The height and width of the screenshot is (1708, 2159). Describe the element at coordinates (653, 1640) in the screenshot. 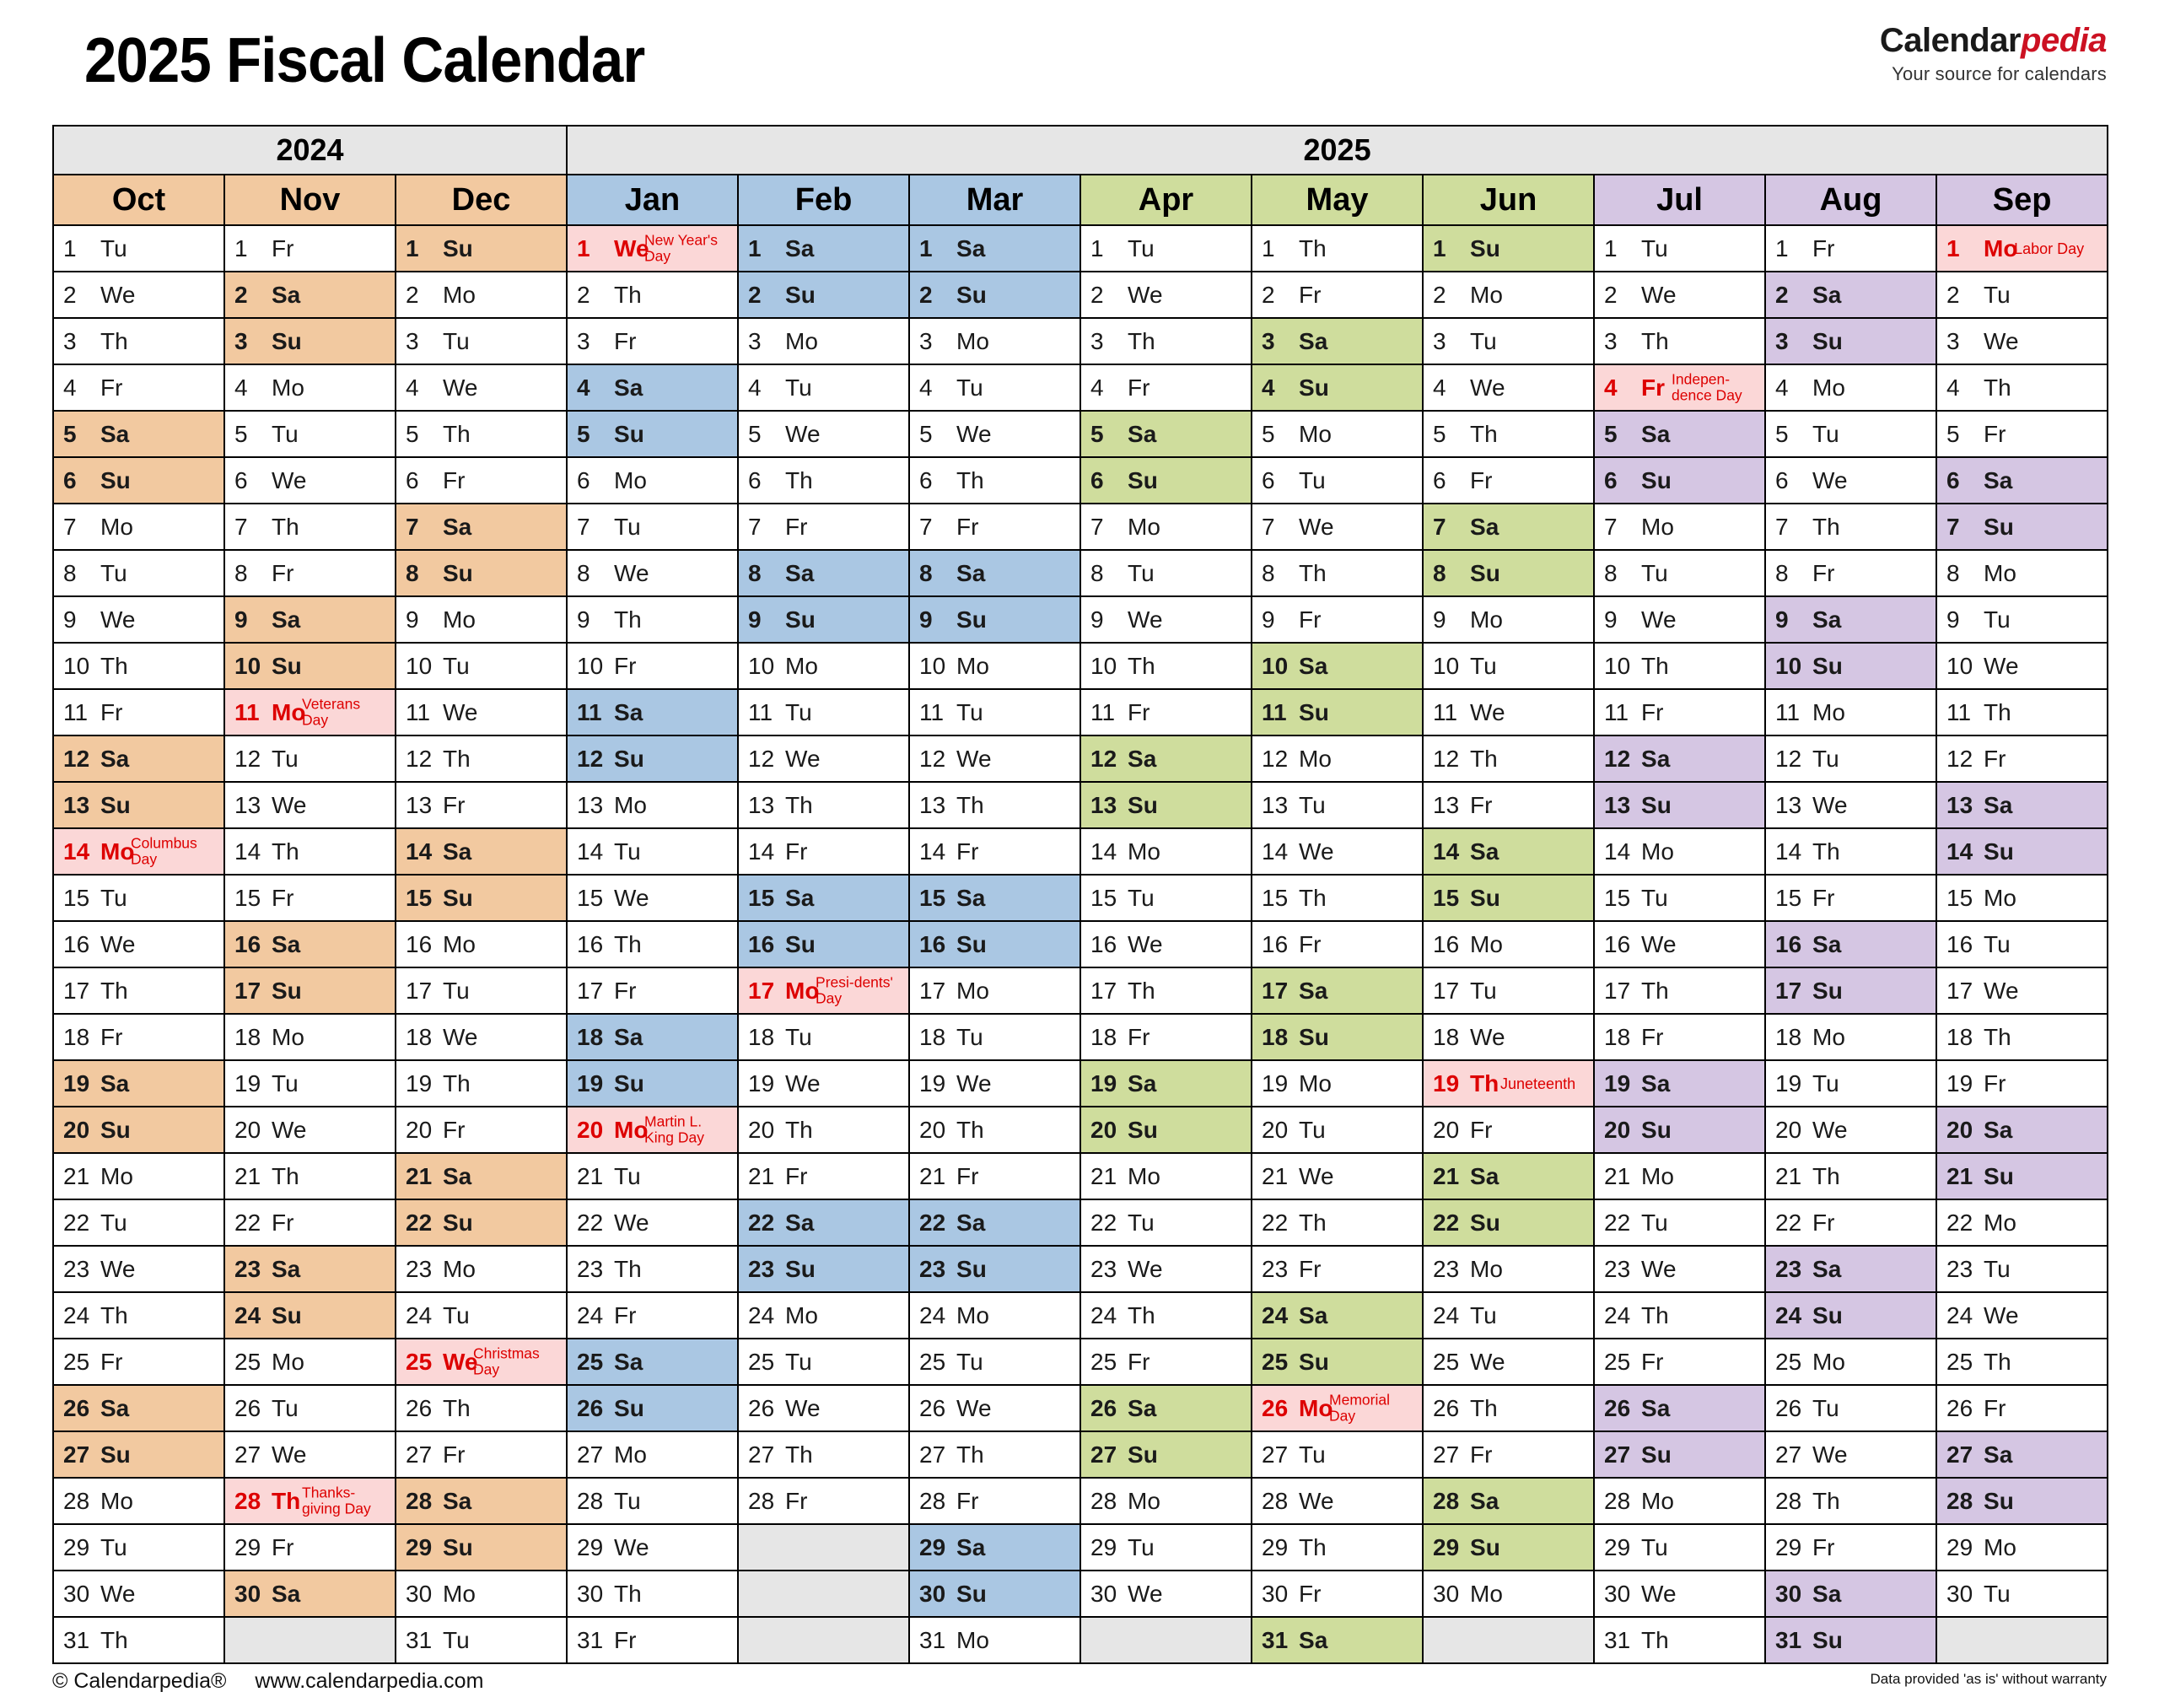

I see `day-cell: 31 Fr` at that location.